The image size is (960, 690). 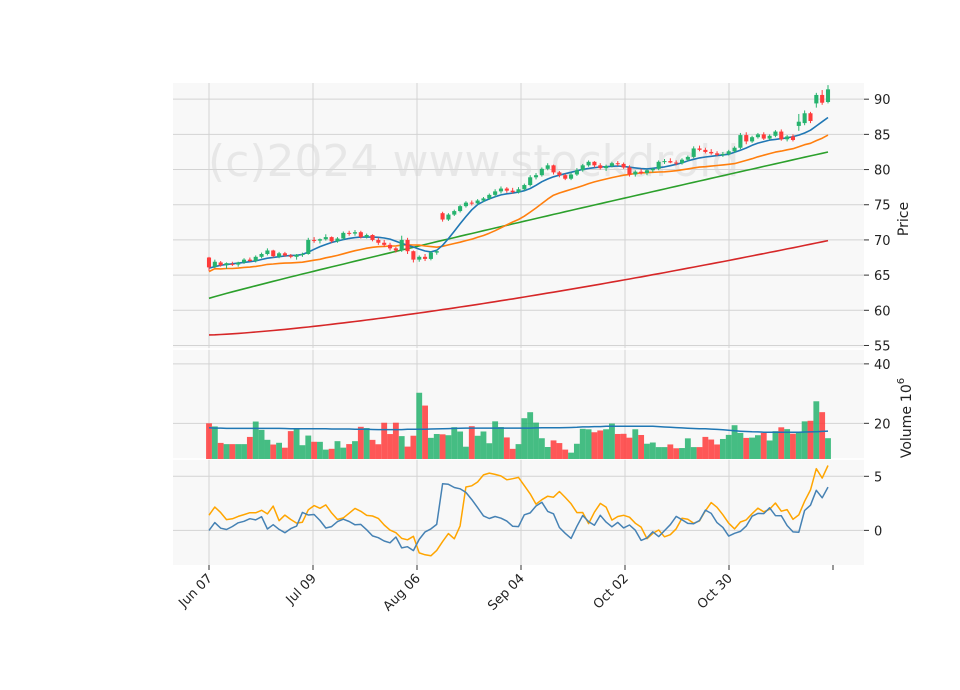 I want to click on volume-axis-label-text: Volume, so click(x=907, y=432).